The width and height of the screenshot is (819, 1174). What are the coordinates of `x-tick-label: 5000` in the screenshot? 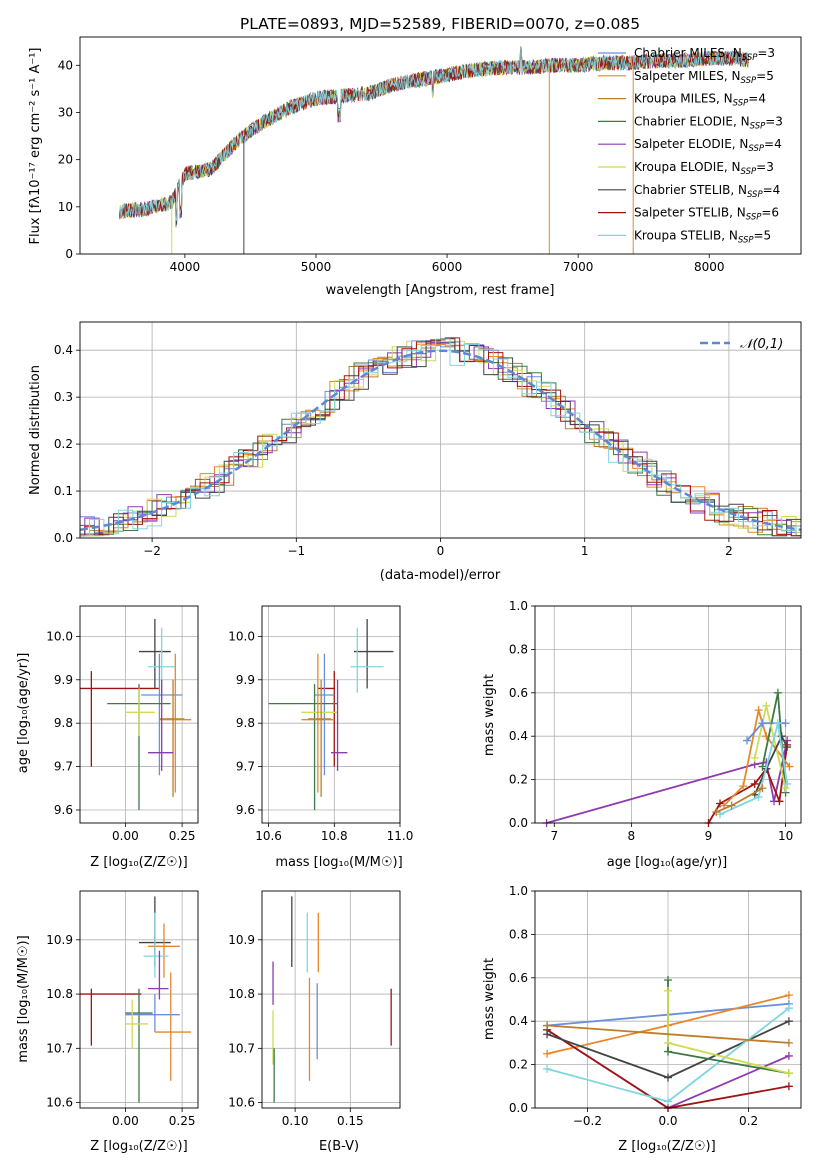 It's located at (316, 267).